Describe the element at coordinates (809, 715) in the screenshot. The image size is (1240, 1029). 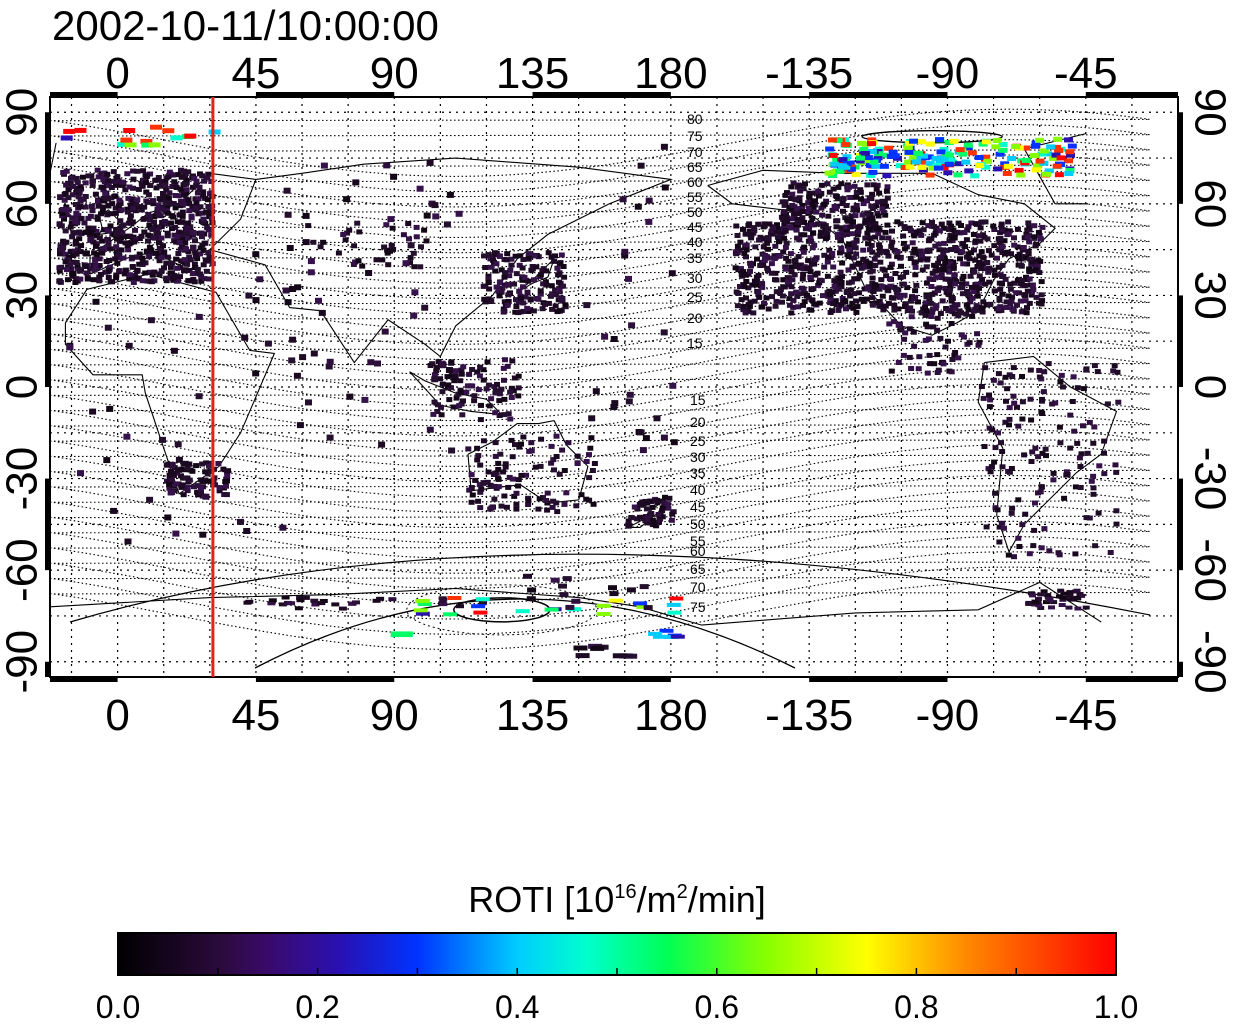
I see `lon-tick-bottom: -135` at that location.